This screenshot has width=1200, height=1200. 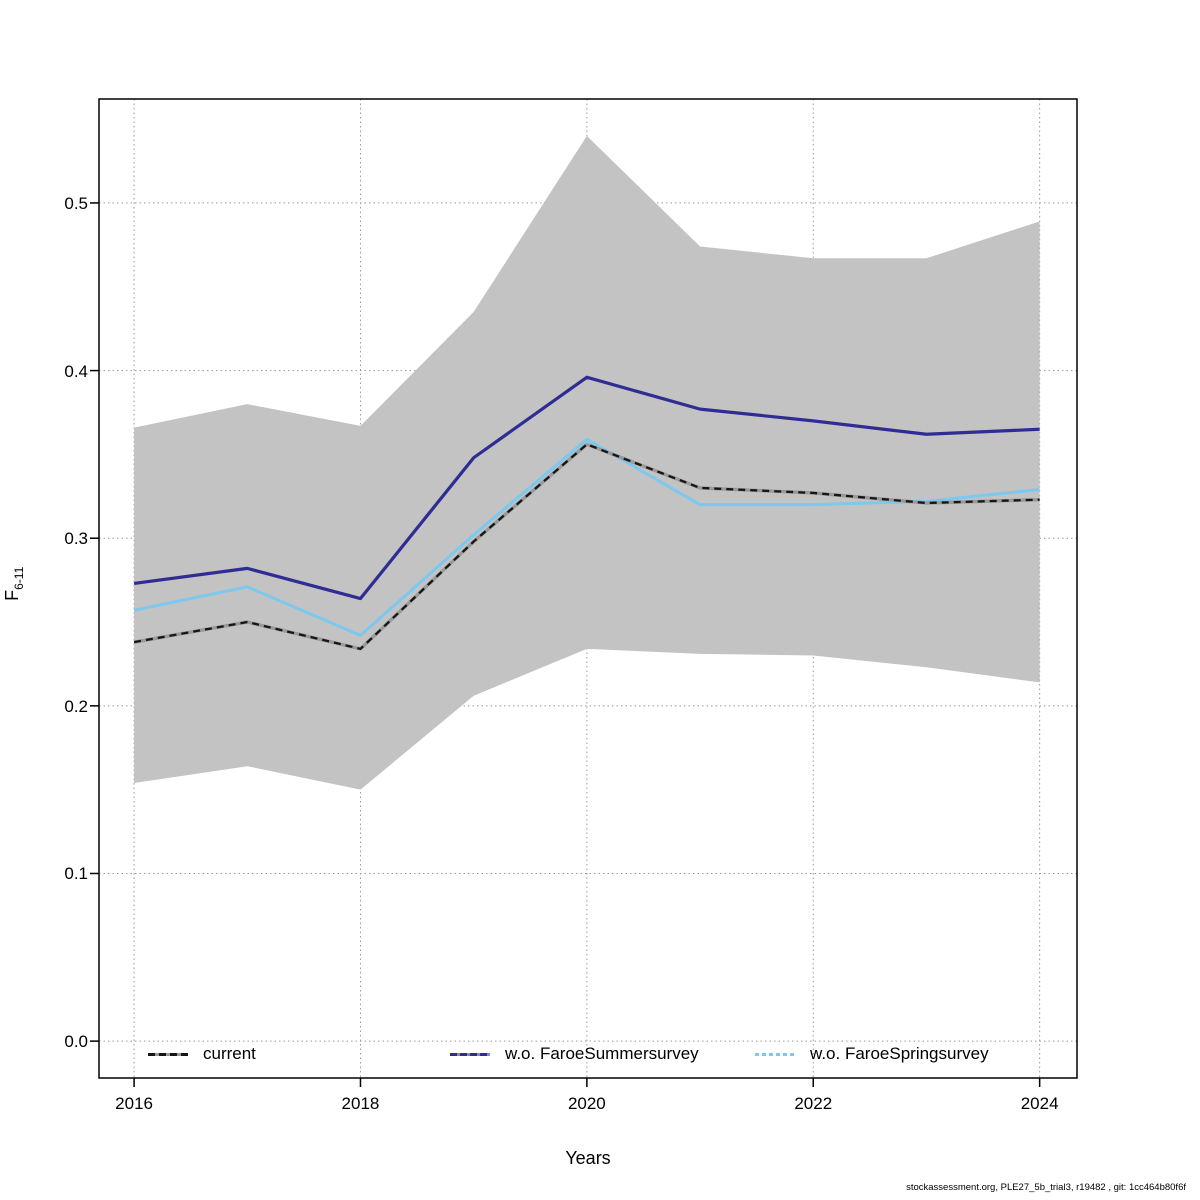 What do you see at coordinates (586, 537) in the screenshot?
I see `series-line-faroespringsurvey` at bounding box center [586, 537].